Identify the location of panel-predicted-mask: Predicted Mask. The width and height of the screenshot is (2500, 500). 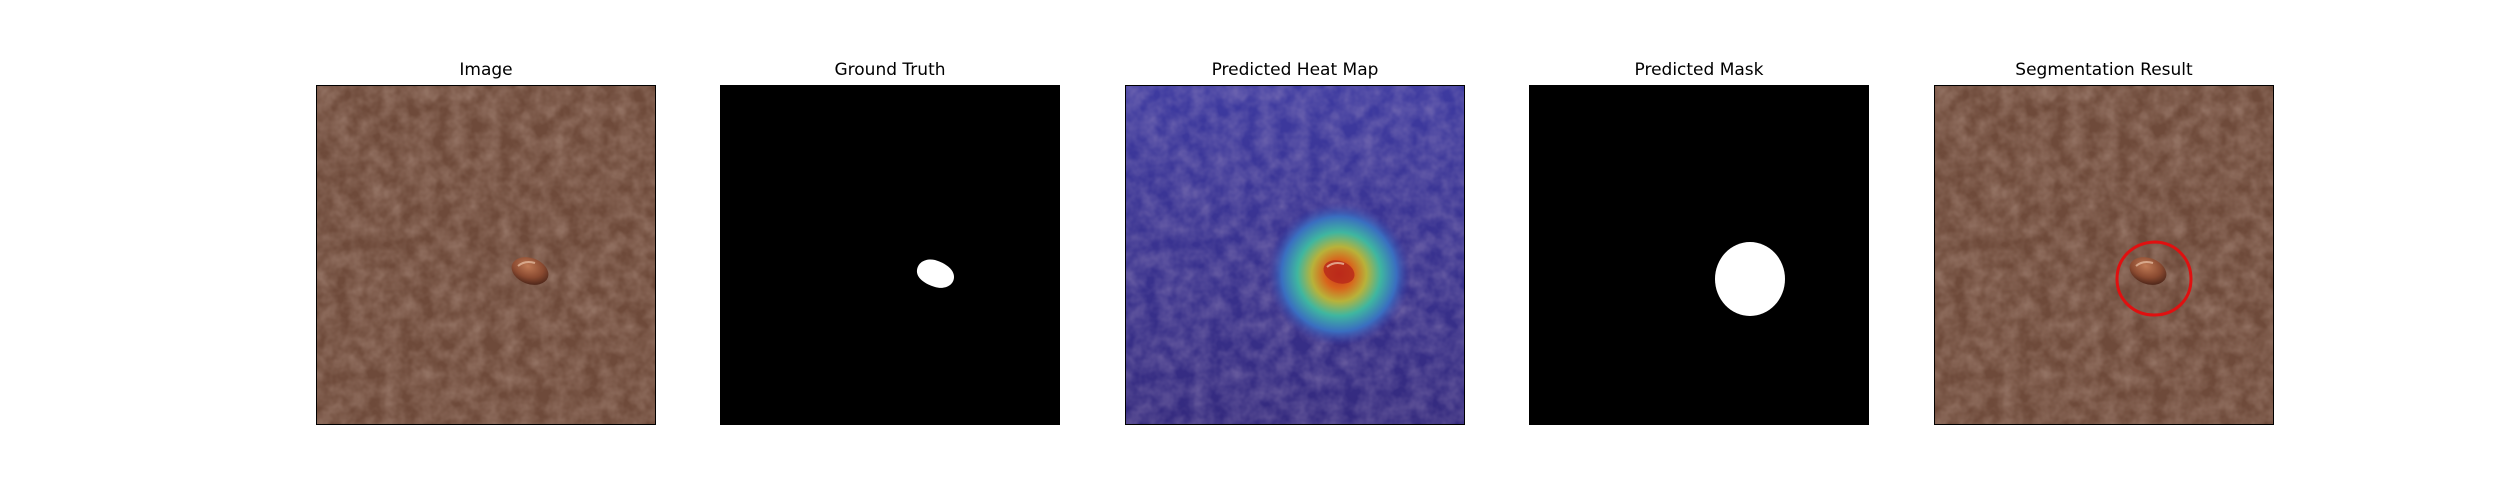
(1699, 250).